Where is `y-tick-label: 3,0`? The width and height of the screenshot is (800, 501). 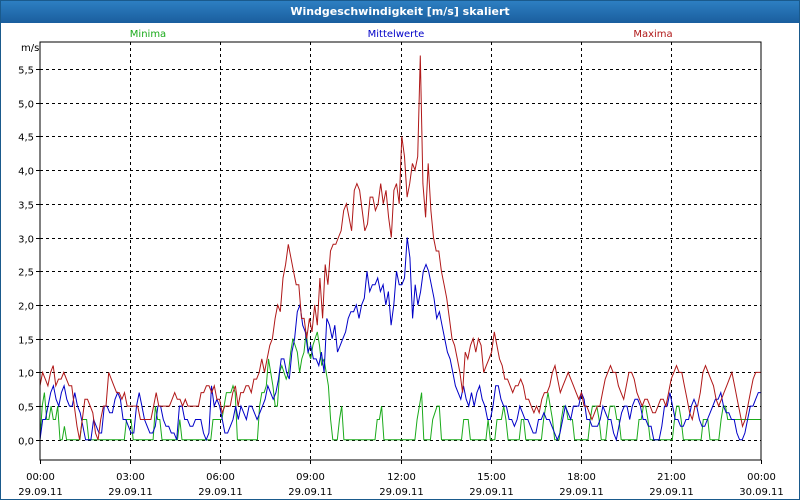
y-tick-label: 3,0 is located at coordinates (26, 240).